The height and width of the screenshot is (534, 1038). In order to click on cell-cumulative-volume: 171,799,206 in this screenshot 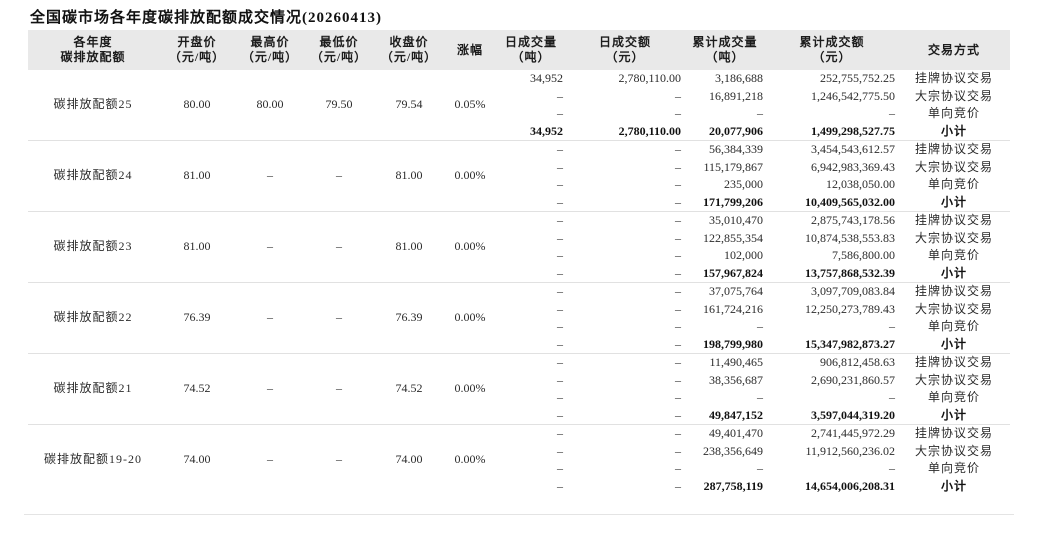, I will do `click(733, 201)`.